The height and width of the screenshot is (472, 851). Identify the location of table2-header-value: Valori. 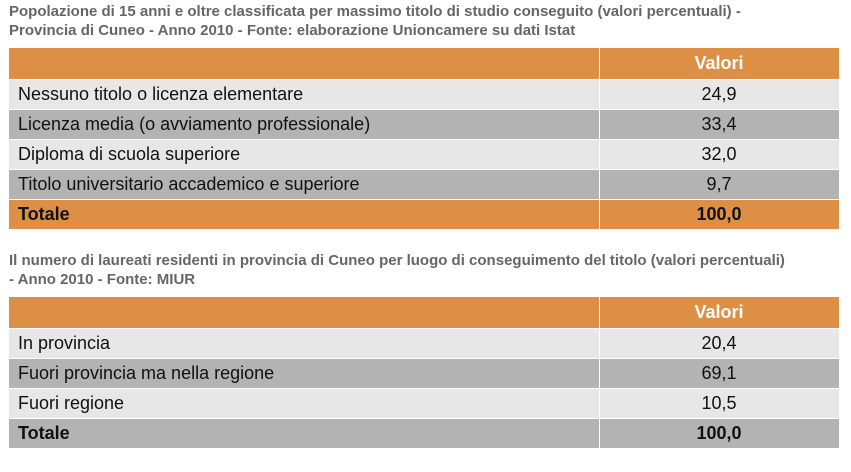
(719, 313).